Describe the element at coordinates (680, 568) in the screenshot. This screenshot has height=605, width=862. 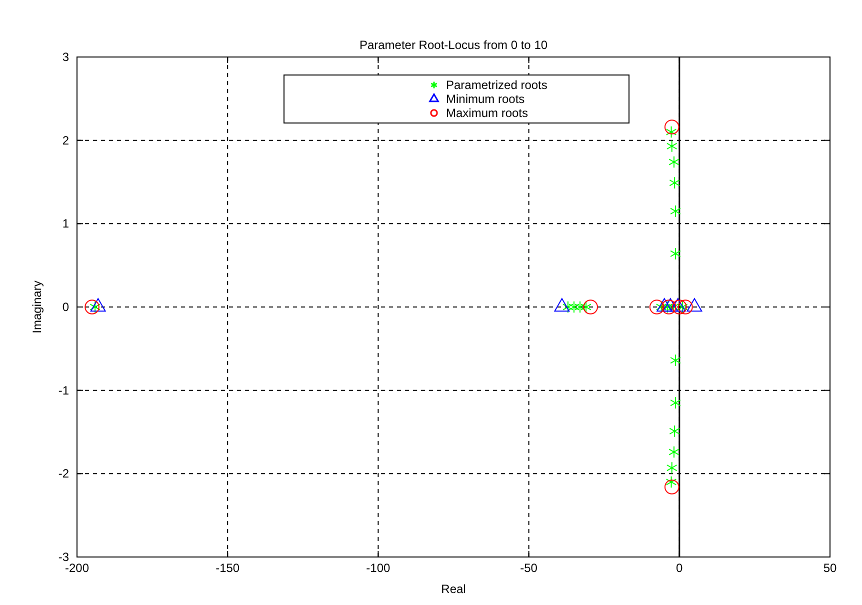
I see `x-tick-label: 0` at that location.